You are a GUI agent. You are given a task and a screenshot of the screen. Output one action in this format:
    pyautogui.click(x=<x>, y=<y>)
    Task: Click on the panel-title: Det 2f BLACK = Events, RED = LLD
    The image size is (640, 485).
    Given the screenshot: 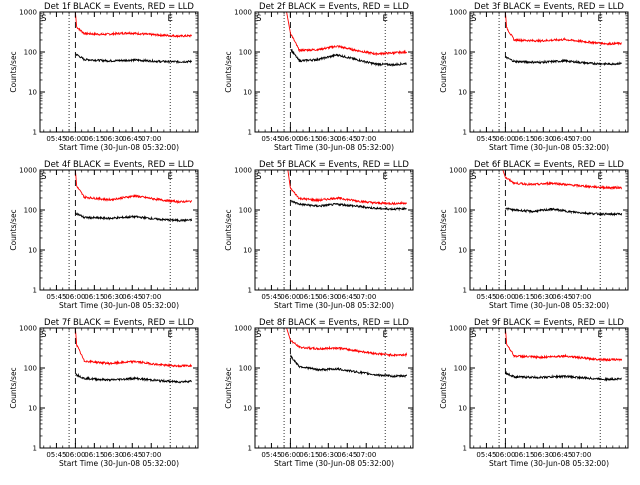 What is the action you would take?
    pyautogui.click(x=334, y=7)
    